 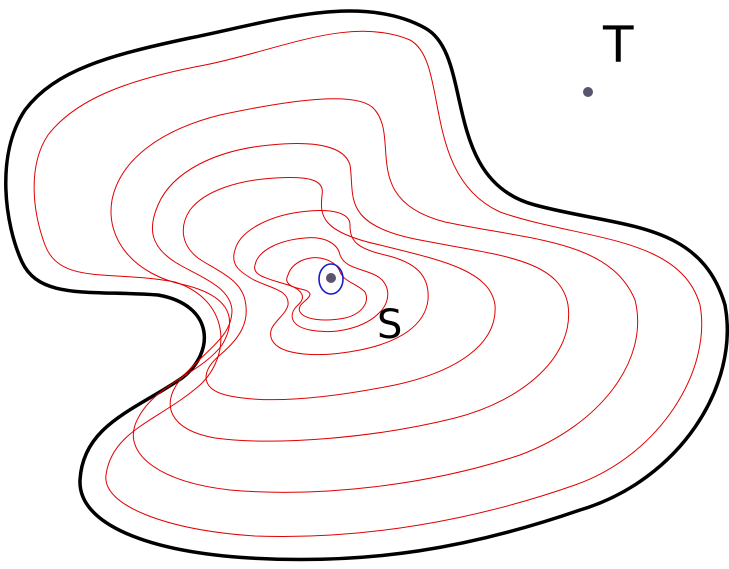 What do you see at coordinates (389, 325) in the screenshot?
I see `source-label: S` at bounding box center [389, 325].